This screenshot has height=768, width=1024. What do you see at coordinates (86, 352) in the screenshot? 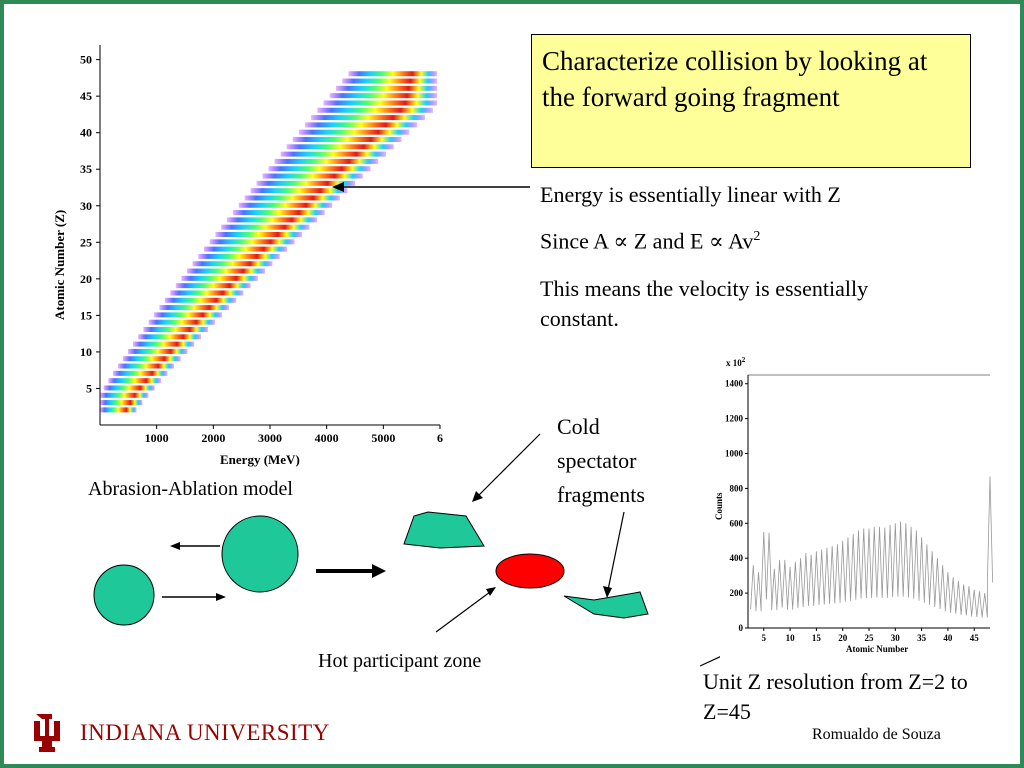
I see `y-tick-label: 10` at bounding box center [86, 352].